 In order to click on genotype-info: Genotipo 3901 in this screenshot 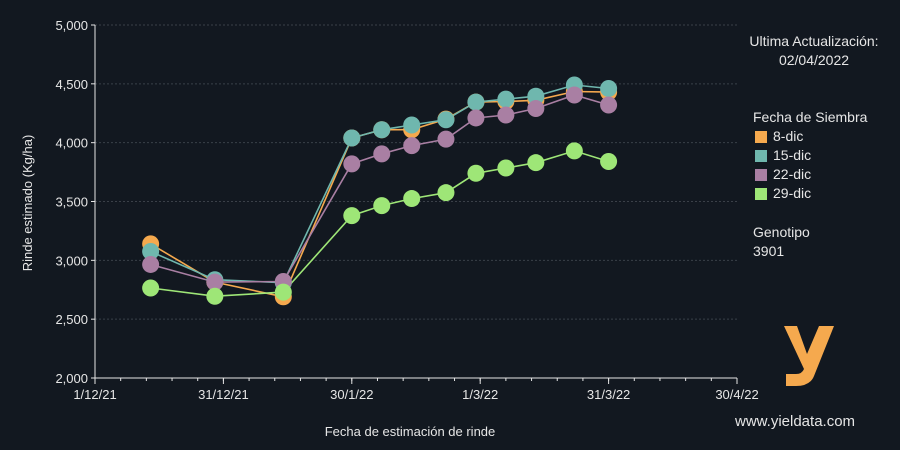, I will do `click(781, 242)`.